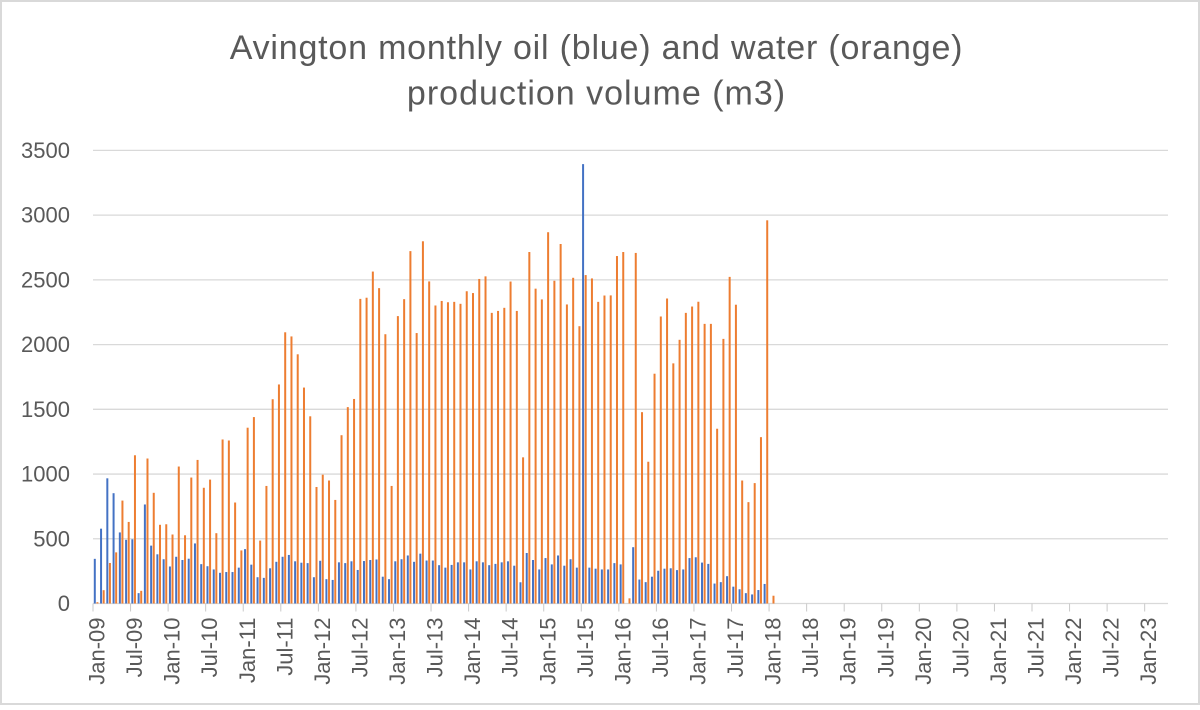  Describe the element at coordinates (359, 648) in the screenshot. I see `svg-text: Jul-12` at that location.